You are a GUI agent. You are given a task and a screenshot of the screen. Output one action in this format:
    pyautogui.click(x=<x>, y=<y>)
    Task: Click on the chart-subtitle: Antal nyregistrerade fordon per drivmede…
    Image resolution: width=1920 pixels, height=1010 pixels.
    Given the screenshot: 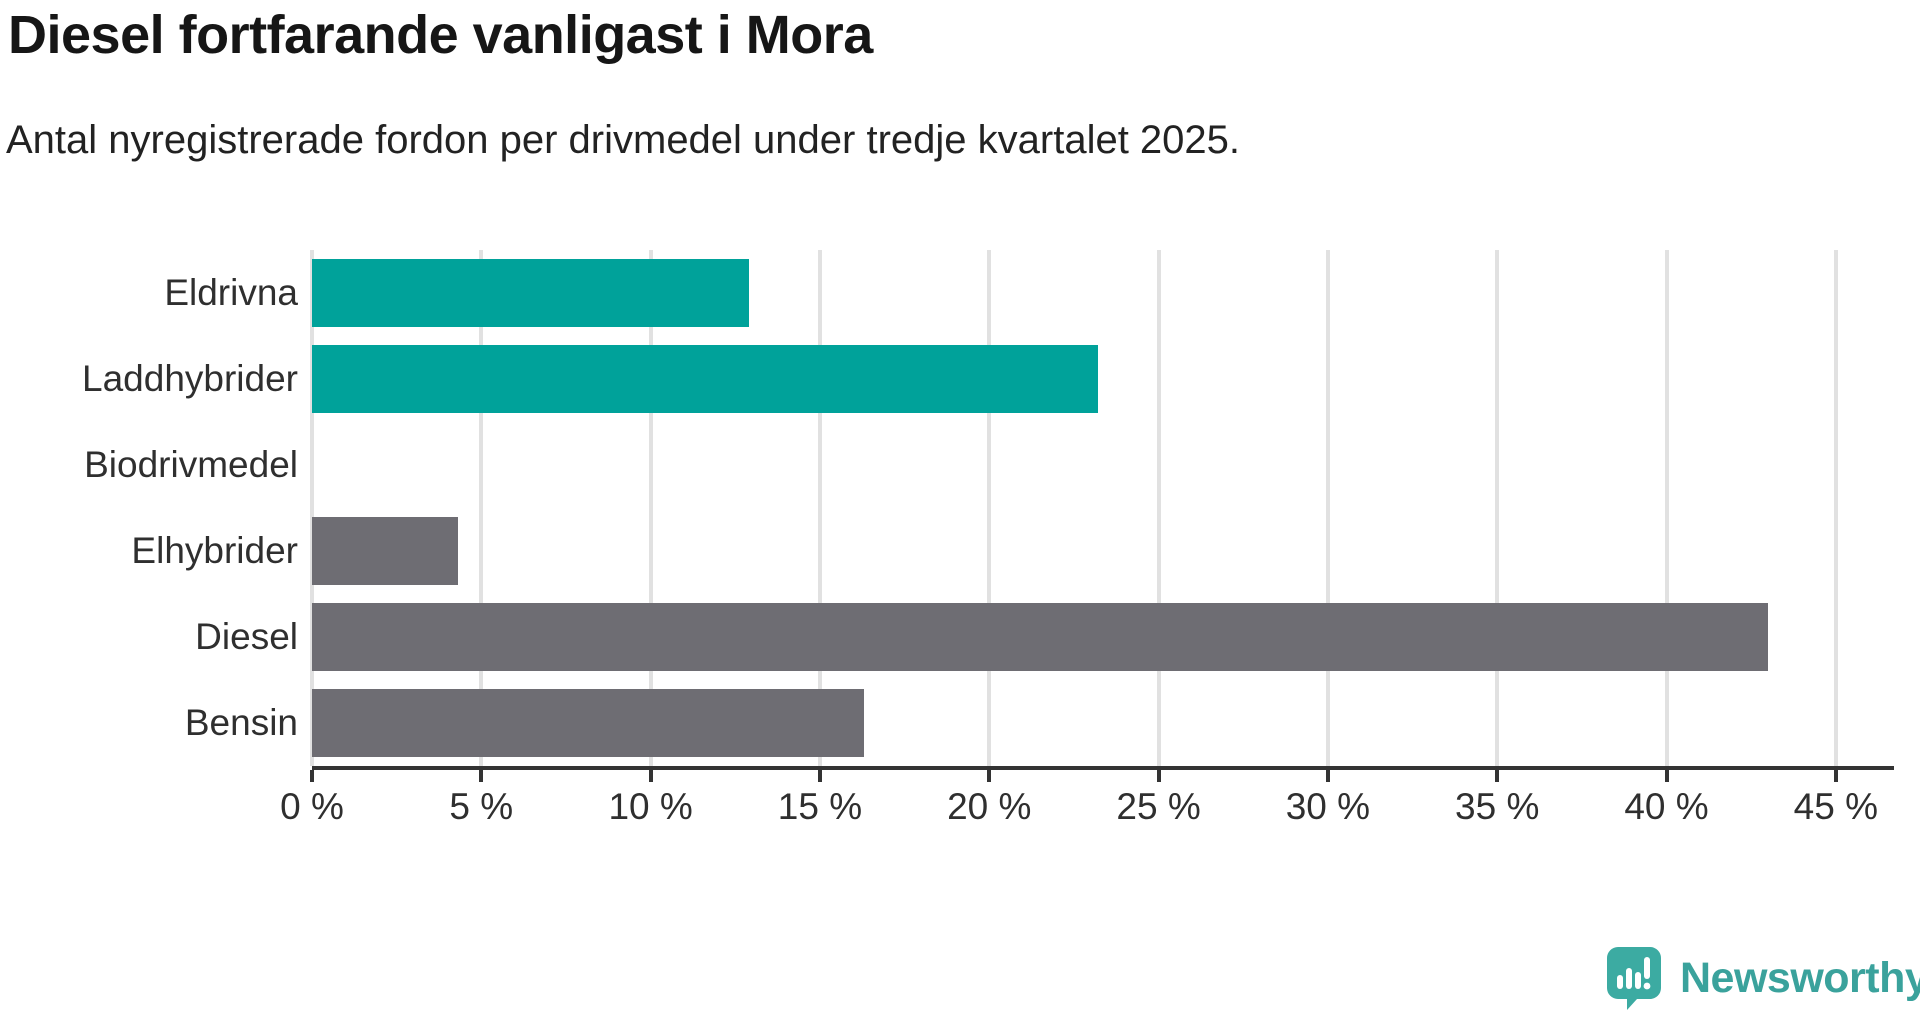 What is the action you would take?
    pyautogui.click(x=623, y=140)
    